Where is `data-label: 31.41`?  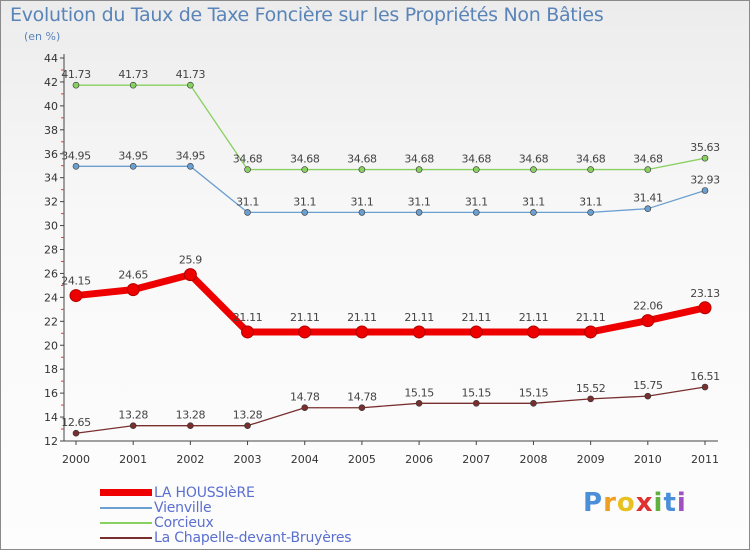
data-label: 31.41 is located at coordinates (648, 198).